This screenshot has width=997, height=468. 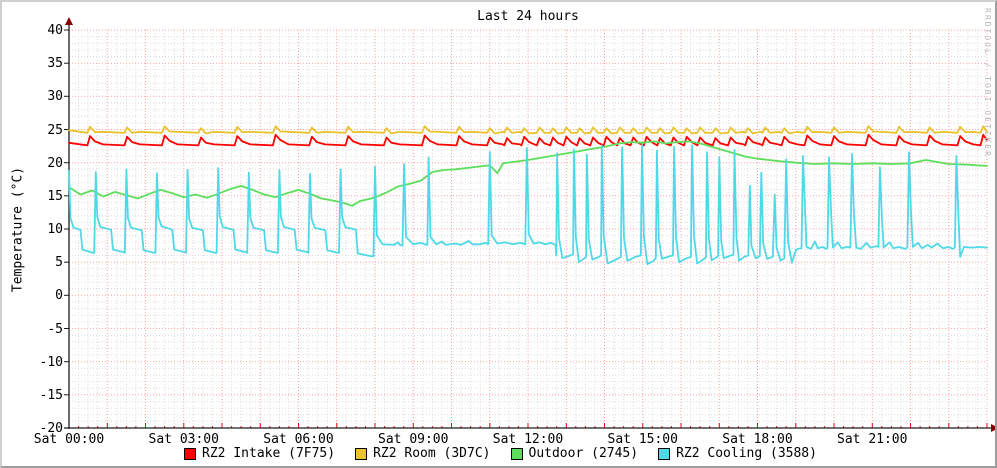 What do you see at coordinates (528, 439) in the screenshot?
I see `x-tick-label: Sat 12:00` at bounding box center [528, 439].